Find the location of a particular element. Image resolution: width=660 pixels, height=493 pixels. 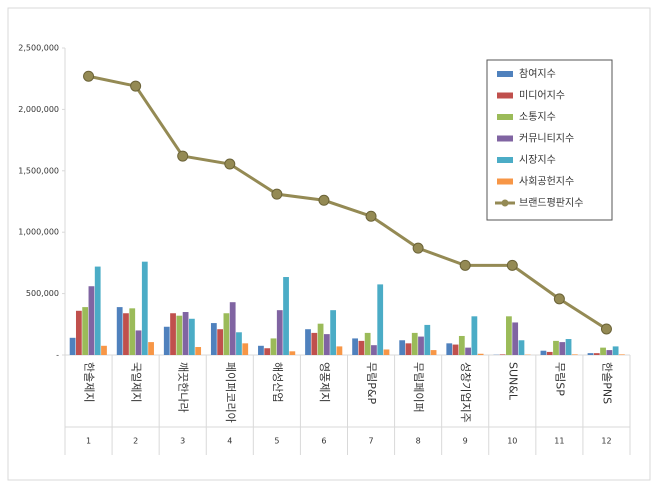

rank-label: 12 is located at coordinates (606, 441).